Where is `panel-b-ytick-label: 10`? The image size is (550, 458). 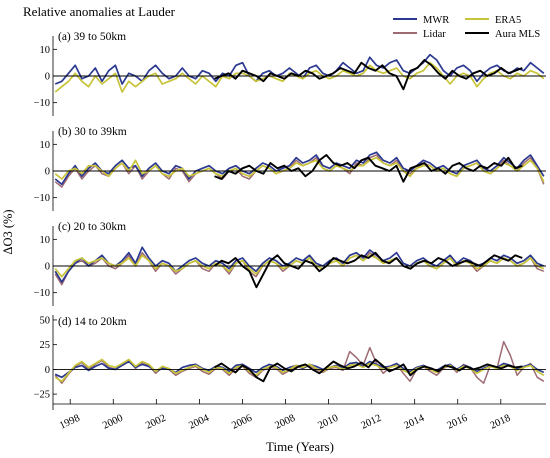
panel-b-ytick-label: 10 is located at coordinates (45, 145).